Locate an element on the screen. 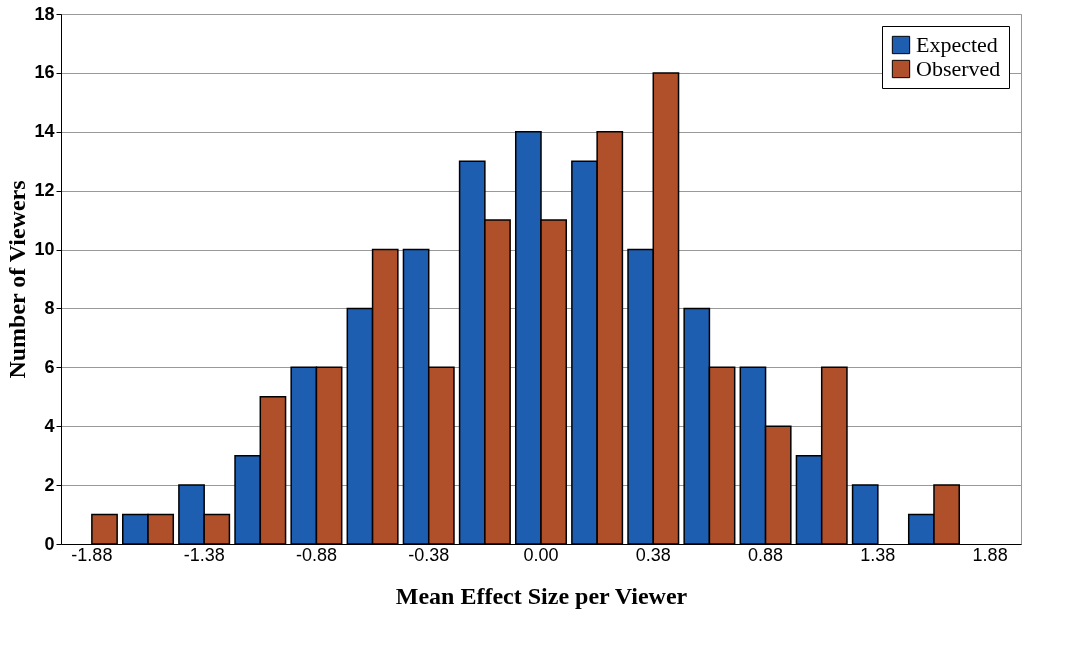  y-tick-label: 14 is located at coordinates (44, 131).